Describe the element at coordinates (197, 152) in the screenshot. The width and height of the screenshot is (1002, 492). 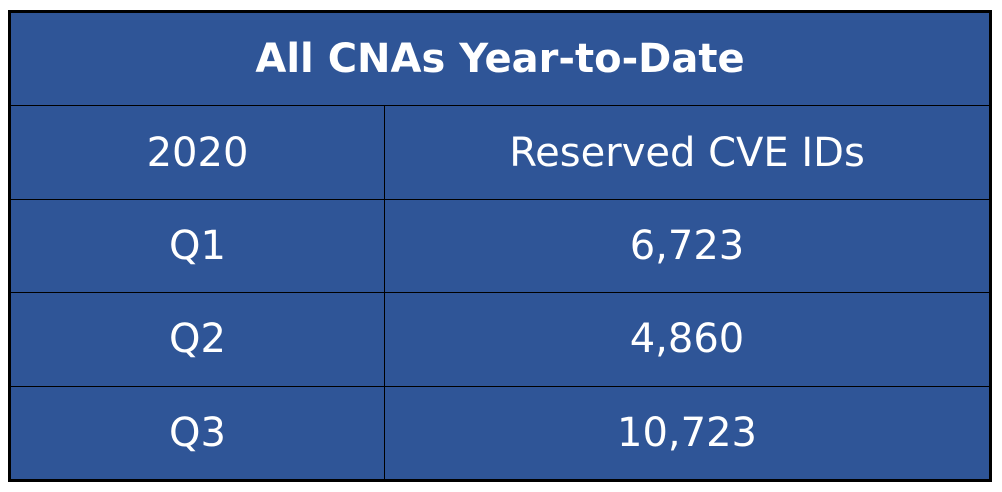
I see `header-year: 2020` at that location.